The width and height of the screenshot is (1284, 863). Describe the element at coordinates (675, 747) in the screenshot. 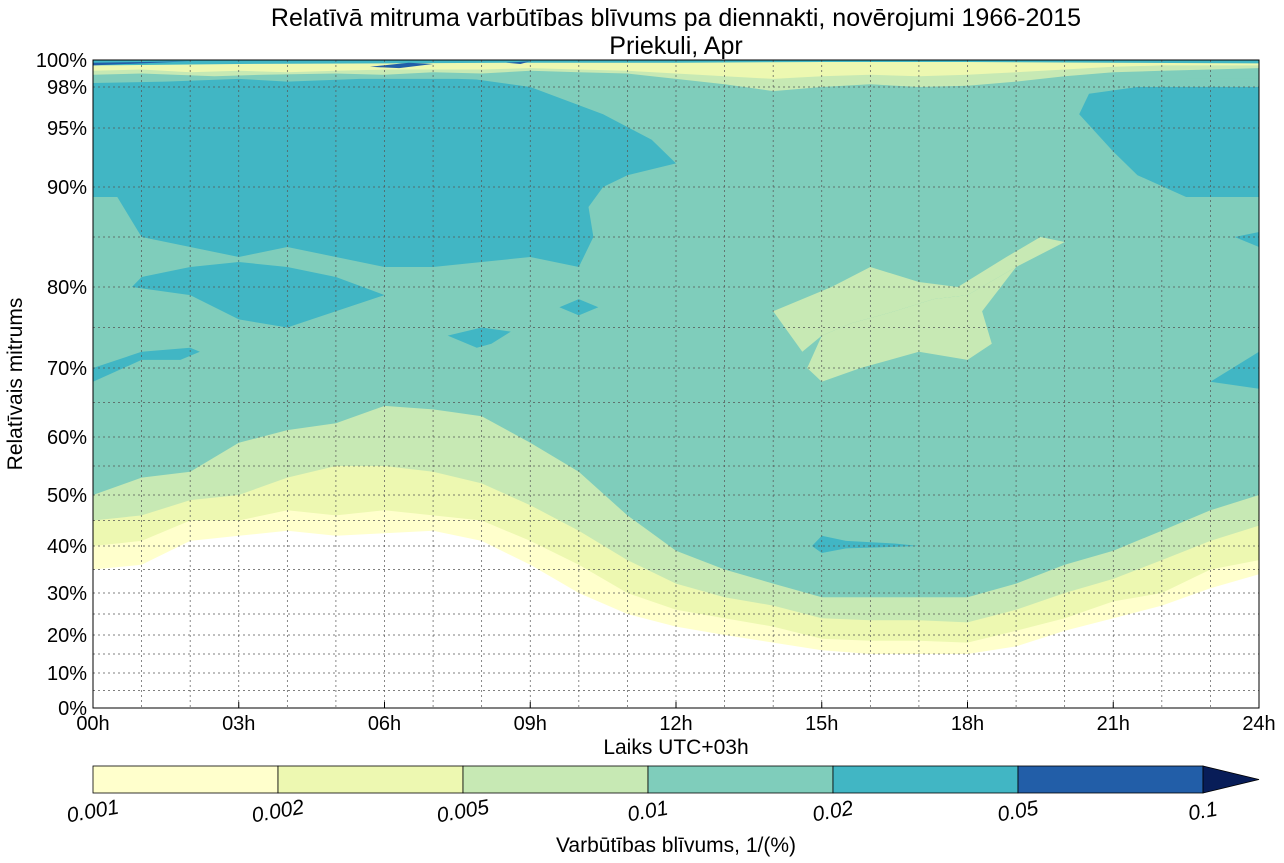

I see `x-axis-label: Laiks UTC+03h` at that location.